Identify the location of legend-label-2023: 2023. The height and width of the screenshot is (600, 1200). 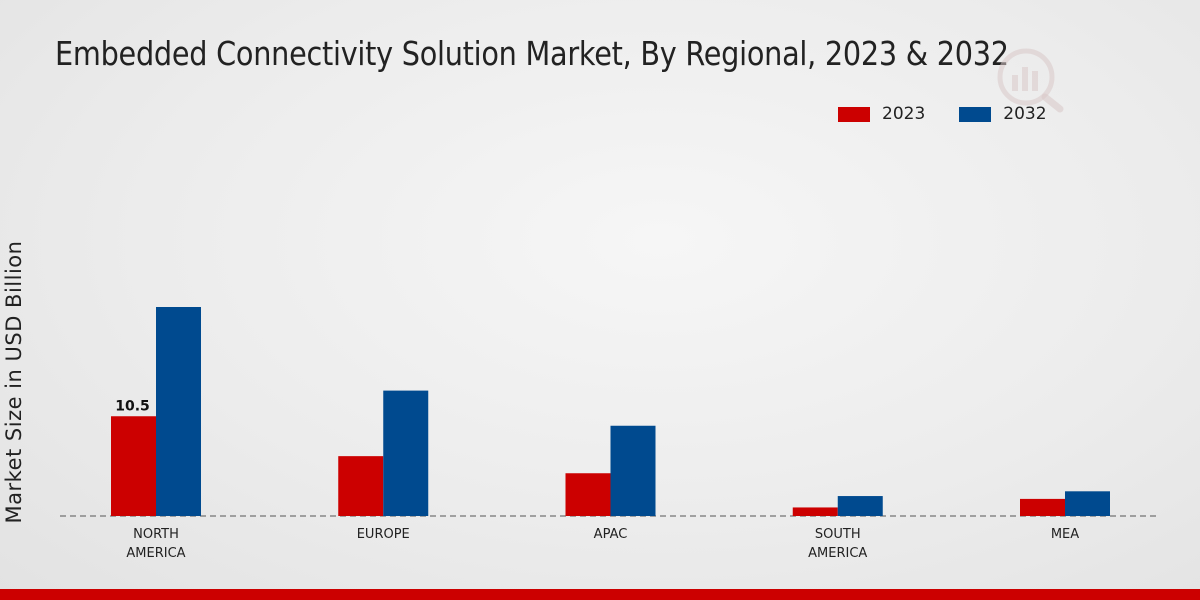
(904, 114).